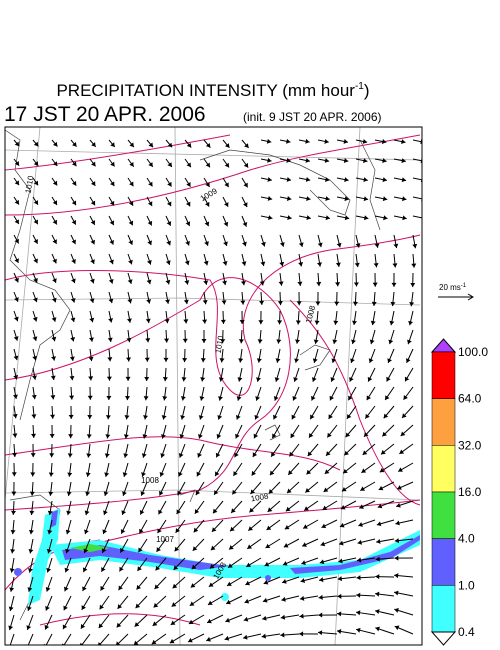  I want to click on colorbar-label: 0.4, so click(466, 632).